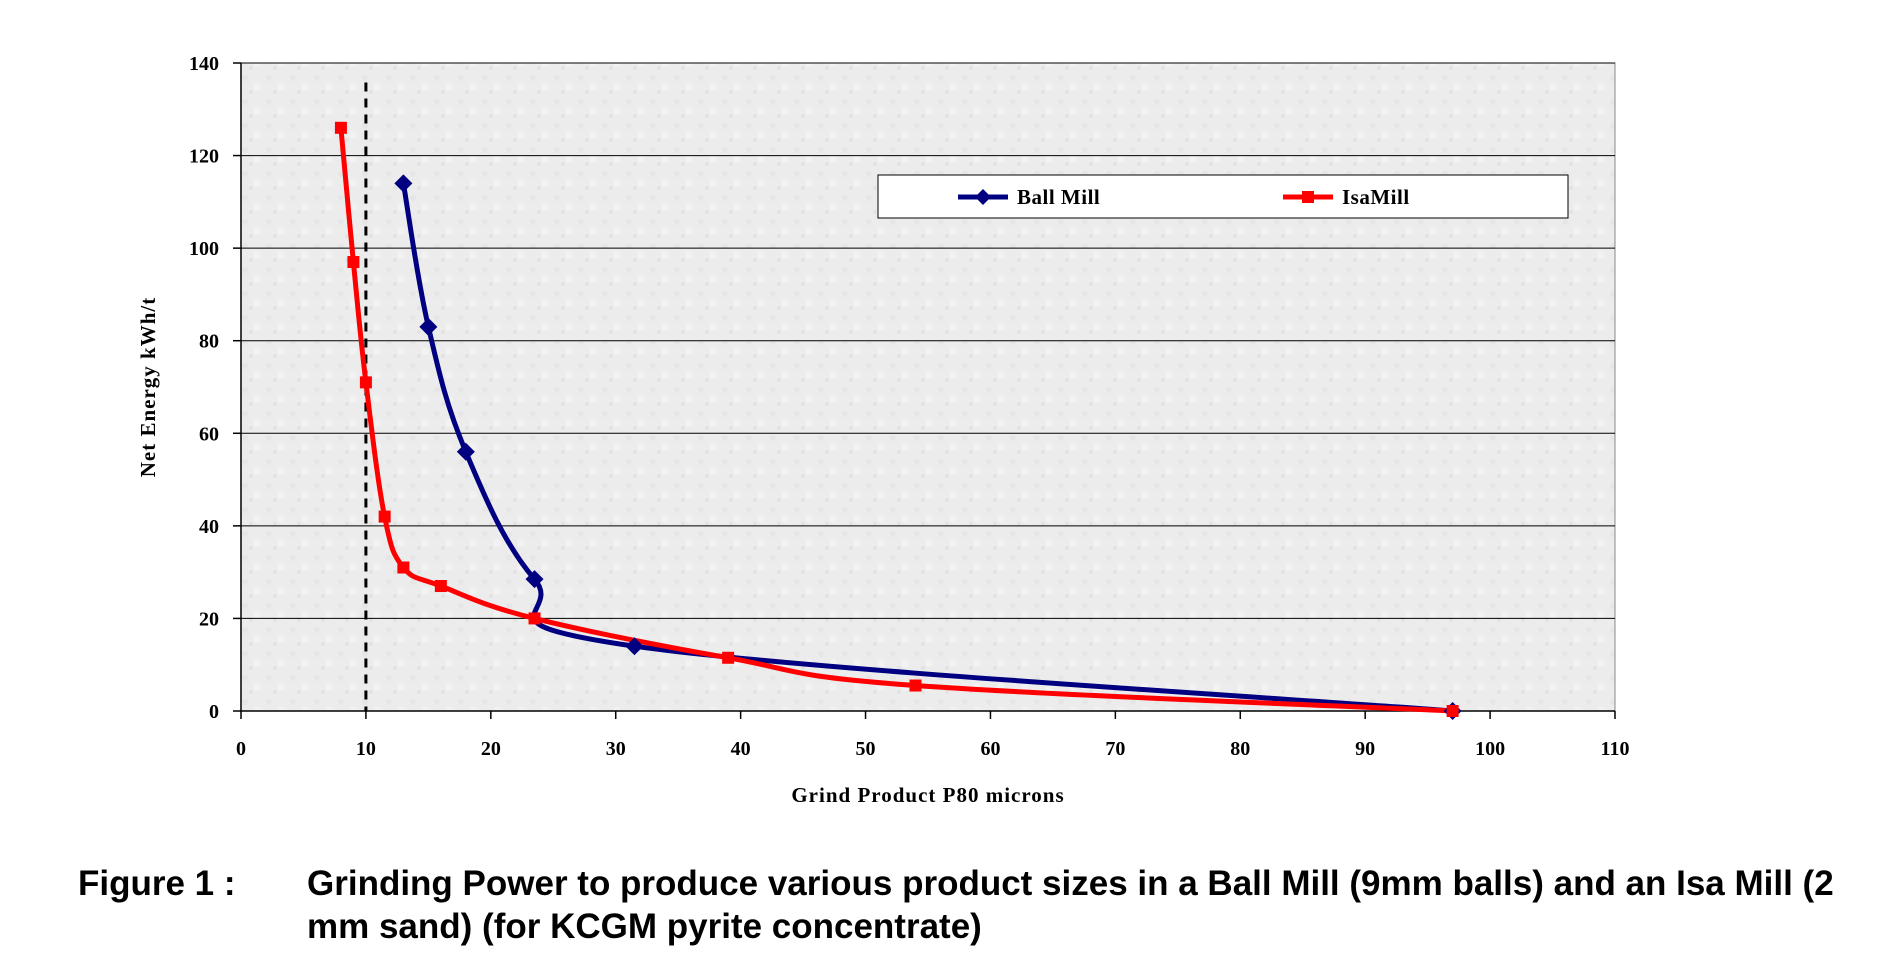 The height and width of the screenshot is (978, 1904). Describe the element at coordinates (157, 883) in the screenshot. I see `caption-label: Figure 1 :` at that location.